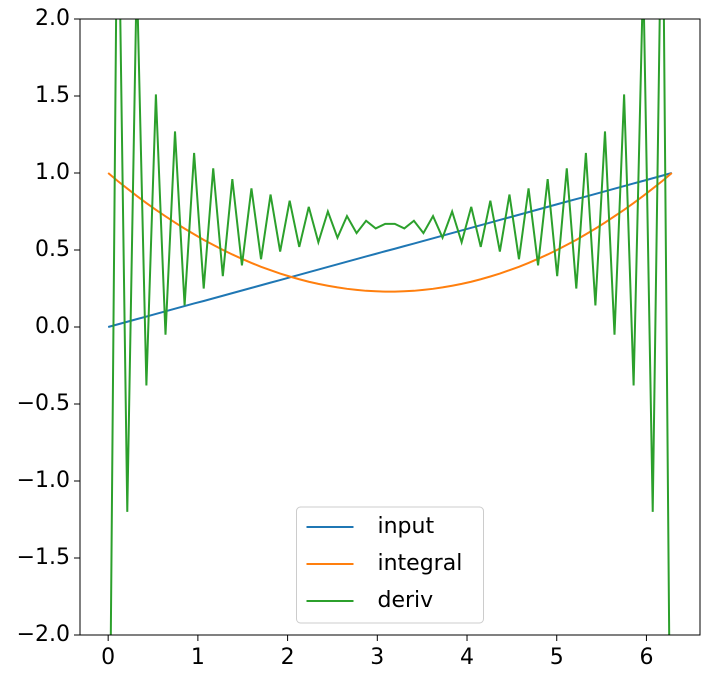 Image resolution: width=710 pixels, height=679 pixels. What do you see at coordinates (198, 657) in the screenshot?
I see `x-tick-label: 1` at bounding box center [198, 657].